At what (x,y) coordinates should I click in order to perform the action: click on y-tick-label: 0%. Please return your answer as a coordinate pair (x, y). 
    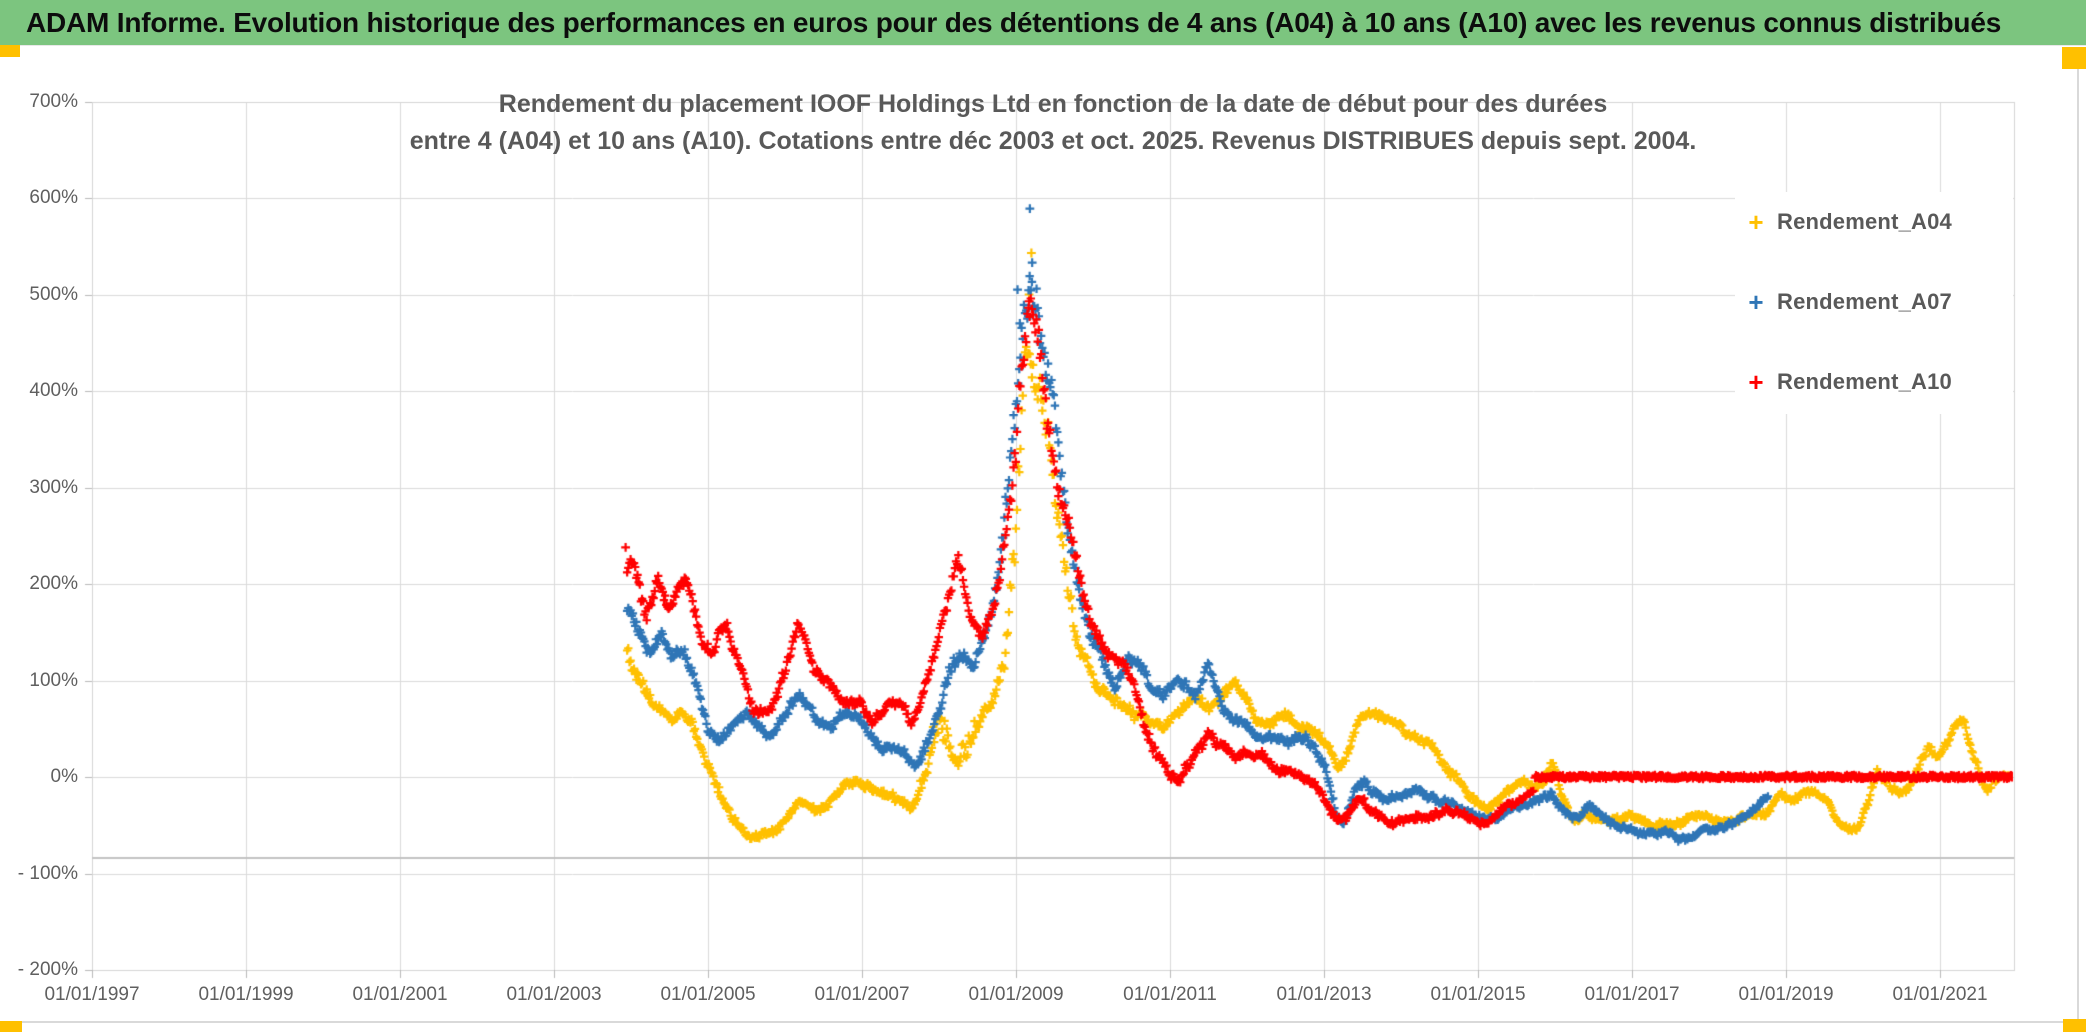
    Looking at the image, I should click on (64, 776).